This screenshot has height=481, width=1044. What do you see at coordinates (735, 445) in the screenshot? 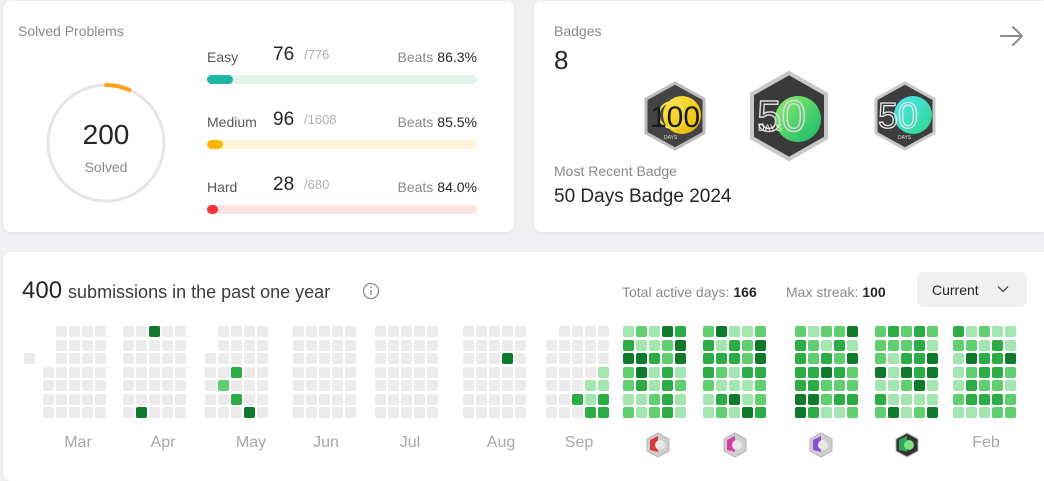
I see `monthly-badge-nov-icon` at bounding box center [735, 445].